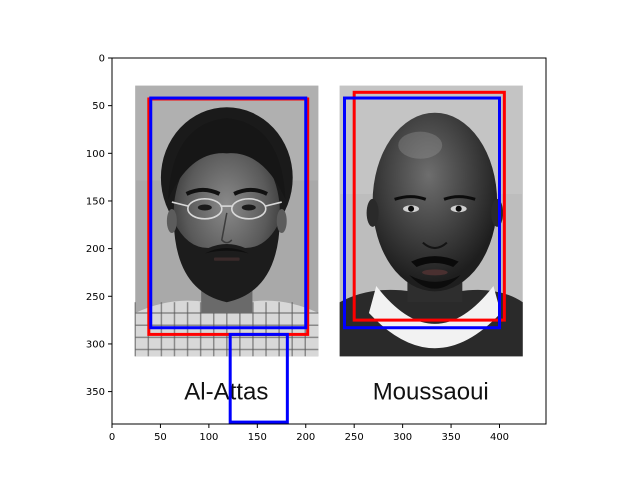 The image size is (640, 480). I want to click on y-tick-label: 150, so click(95, 201).